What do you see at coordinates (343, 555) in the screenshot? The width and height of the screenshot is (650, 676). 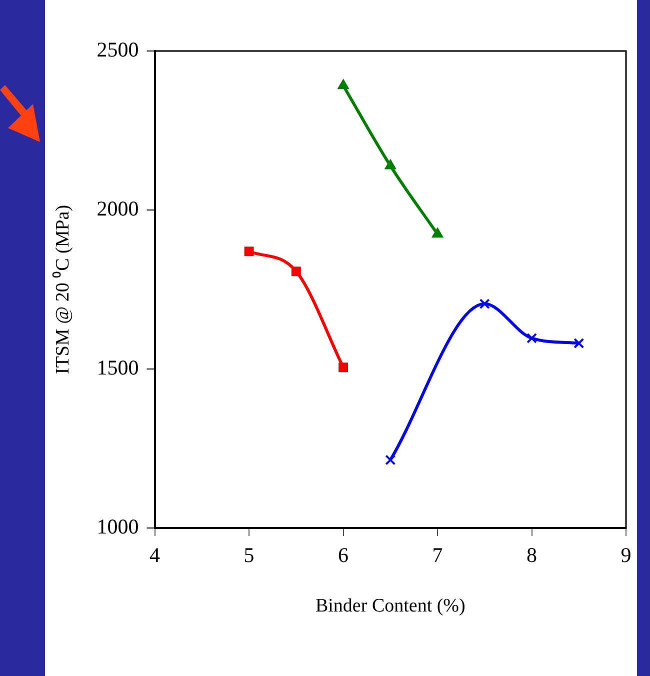 I see `x-tick-label: 6` at bounding box center [343, 555].